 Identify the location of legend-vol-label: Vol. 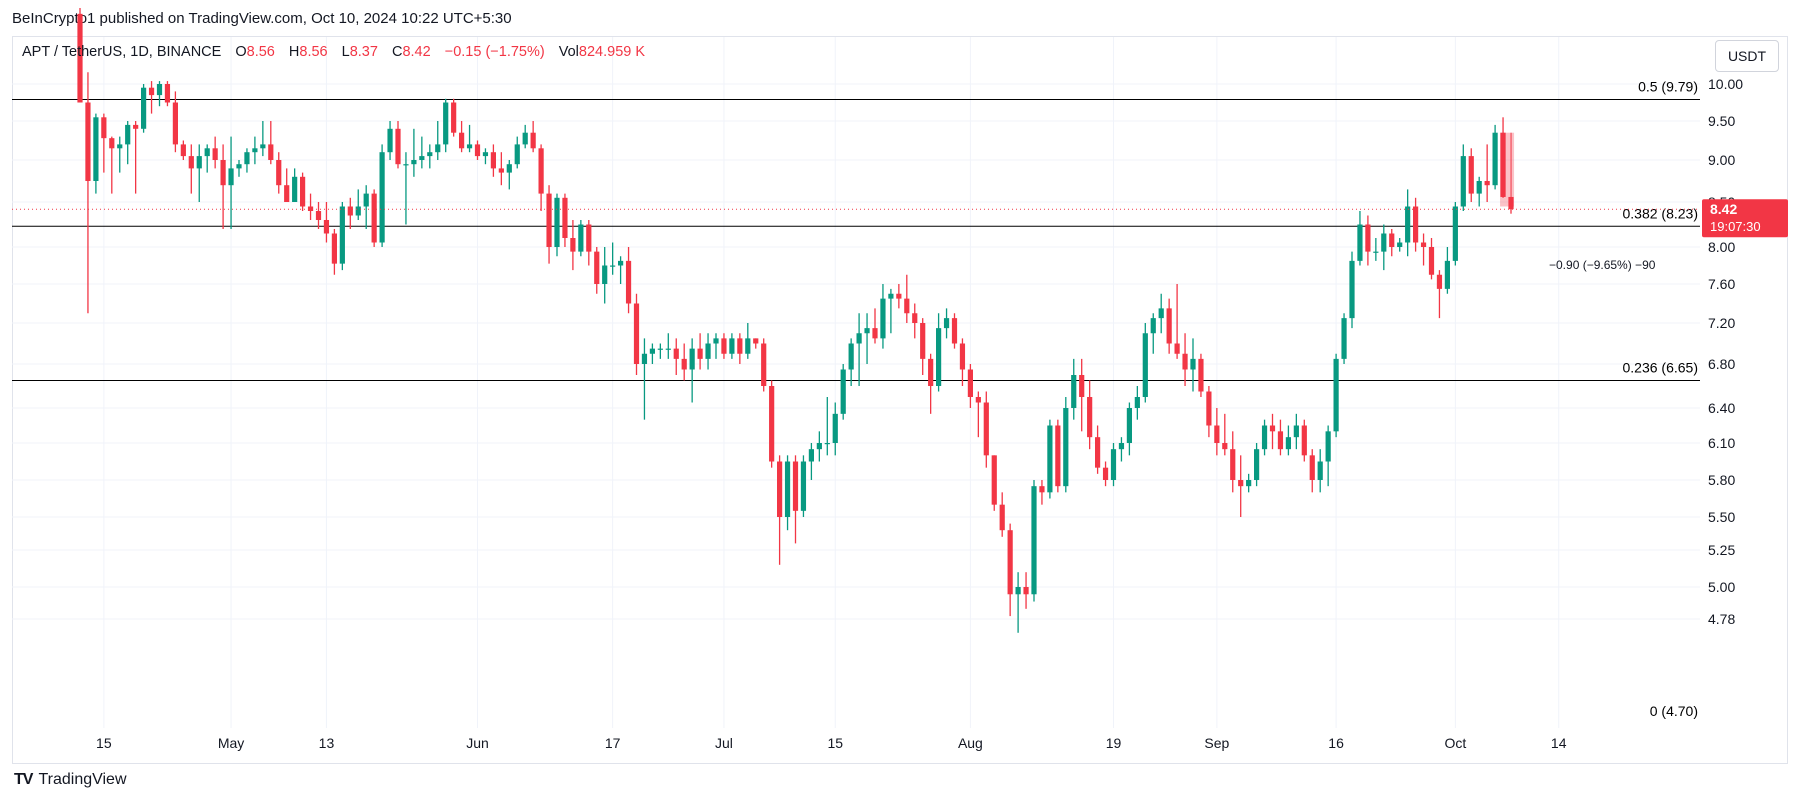
(568, 52).